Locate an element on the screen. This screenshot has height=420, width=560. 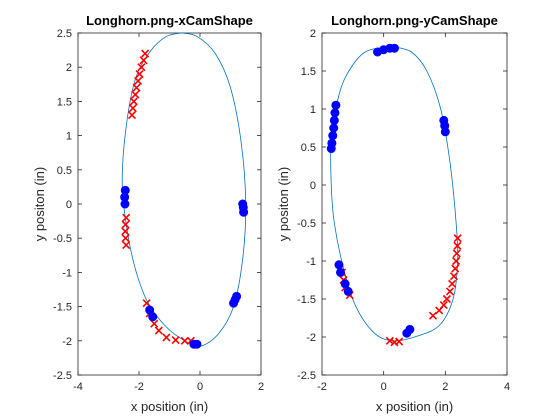
y-tick-label: 2.5 is located at coordinates (64, 34).